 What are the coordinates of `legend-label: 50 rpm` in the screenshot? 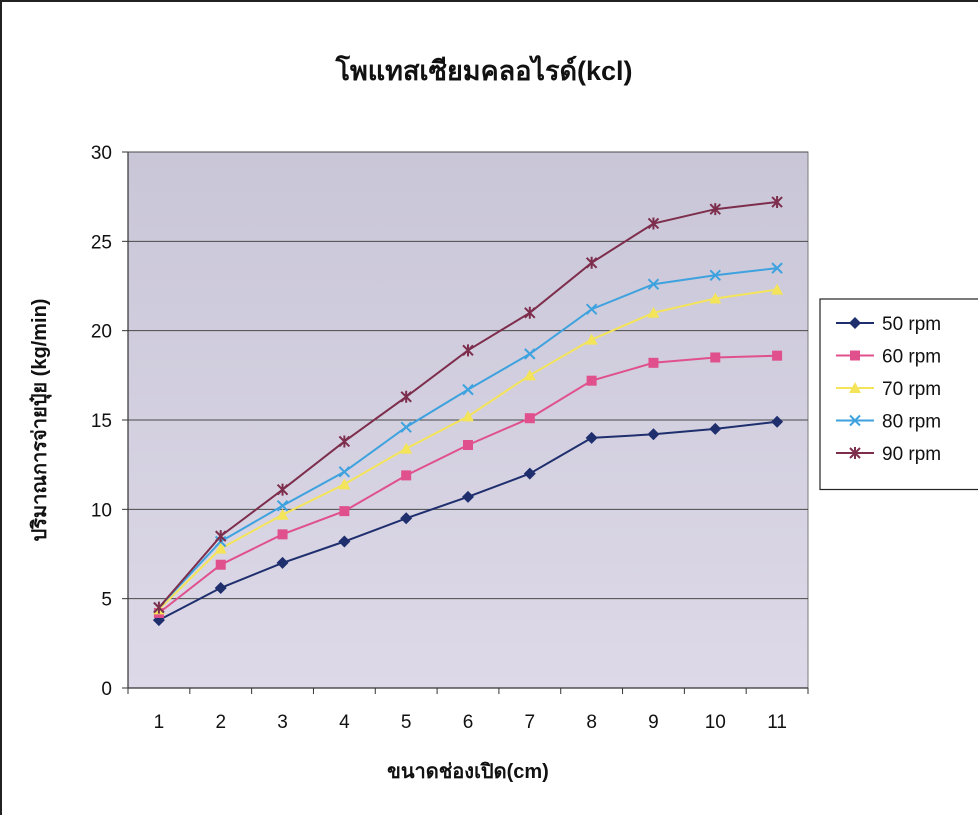 It's located at (911, 324).